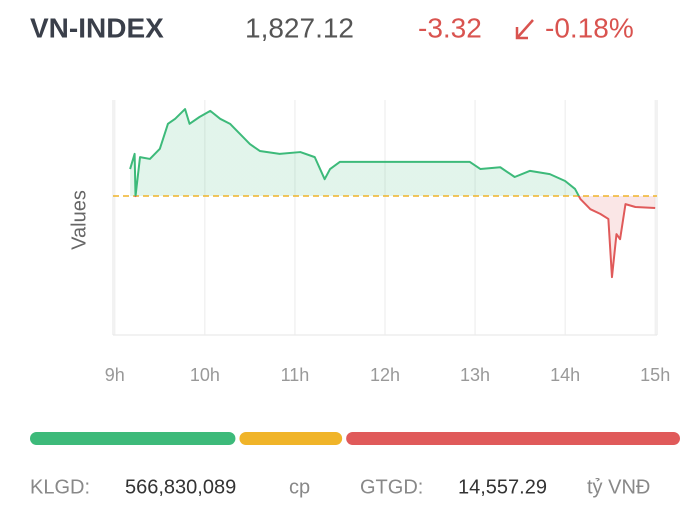  I want to click on x-tick-label: 10h, so click(205, 375).